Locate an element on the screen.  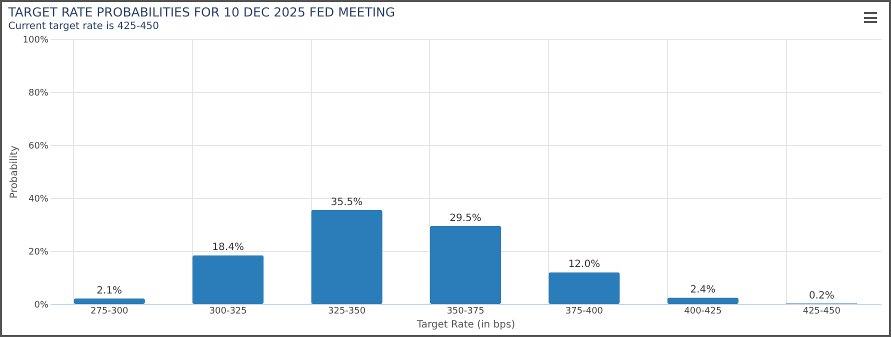
chart-subtitle: Current target rate is 425-450 is located at coordinates (84, 26).